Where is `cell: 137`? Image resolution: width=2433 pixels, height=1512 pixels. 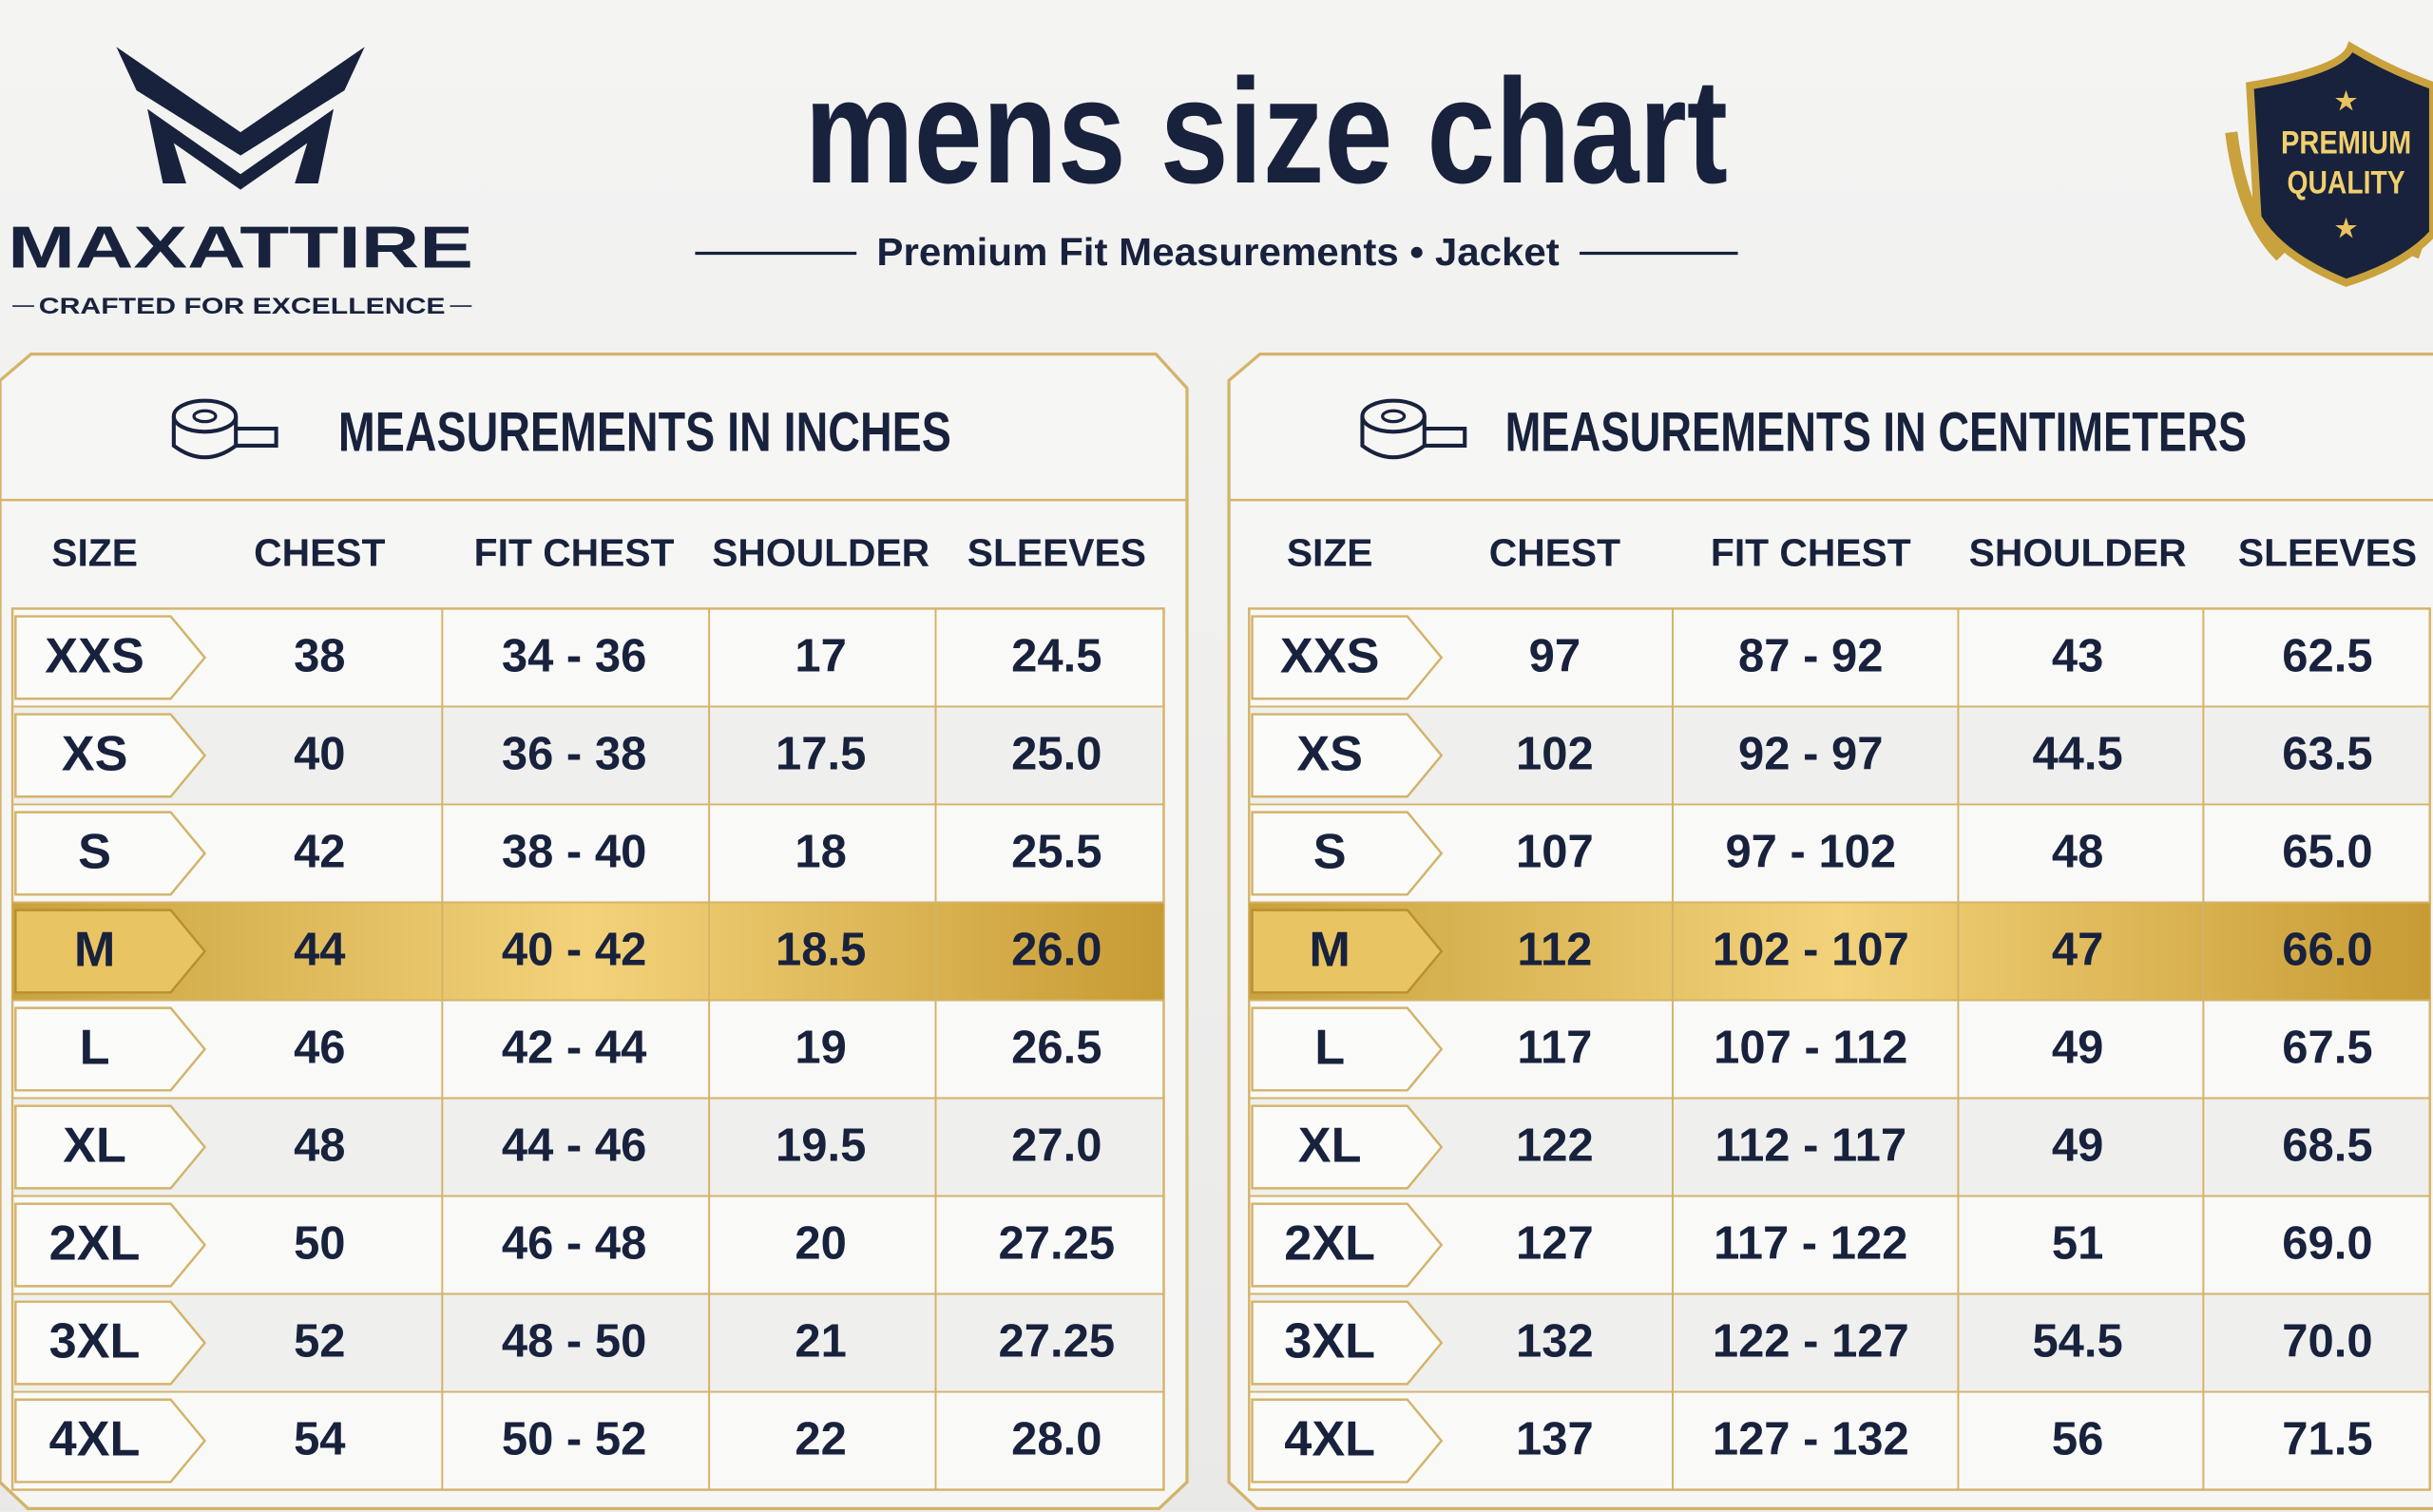
cell: 137 is located at coordinates (1555, 1439).